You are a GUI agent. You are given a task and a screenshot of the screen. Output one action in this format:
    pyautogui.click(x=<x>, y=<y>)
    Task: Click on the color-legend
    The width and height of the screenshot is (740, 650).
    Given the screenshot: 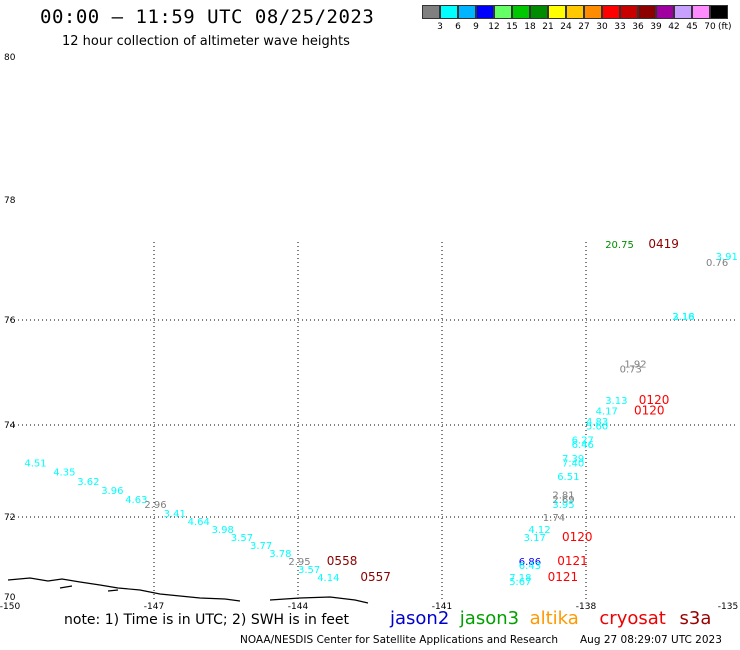 What is the action you would take?
    pyautogui.click(x=575, y=12)
    